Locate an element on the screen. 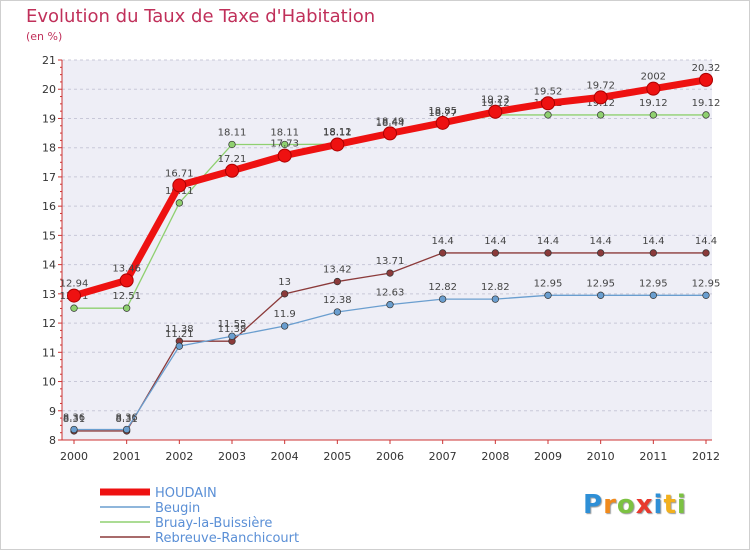 This screenshot has height=550, width=750. x-tick-label: 2000 is located at coordinates (74, 456).